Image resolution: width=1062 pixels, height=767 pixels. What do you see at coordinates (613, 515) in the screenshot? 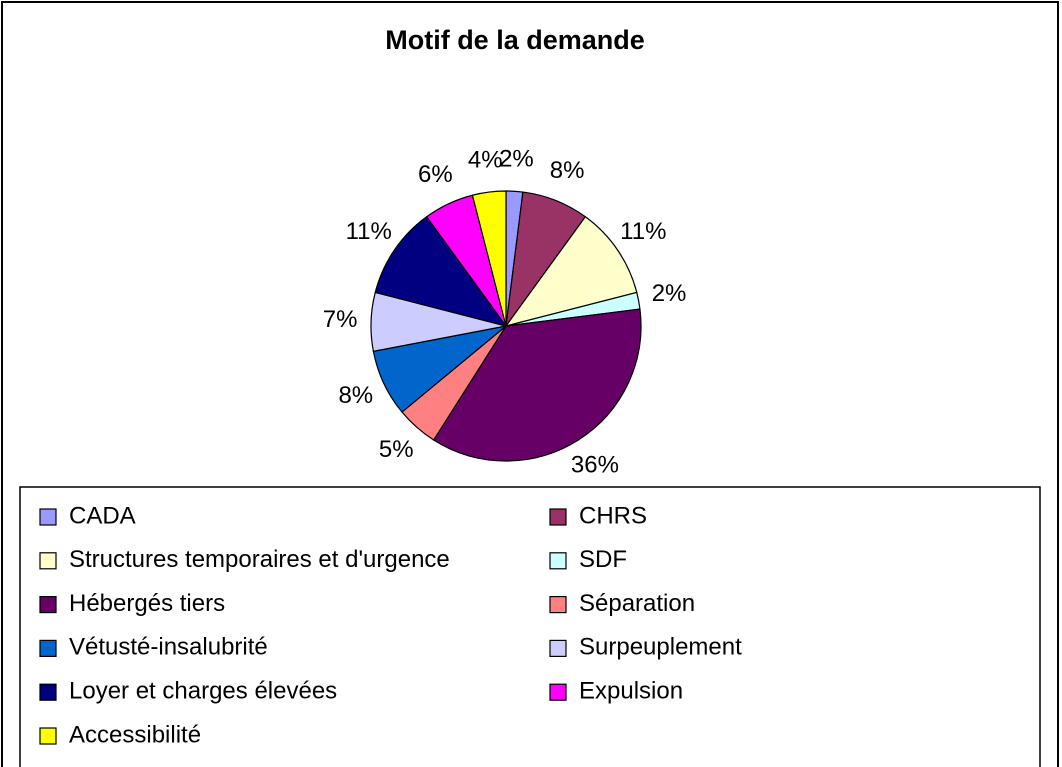
I see `legend-label: CHRS` at bounding box center [613, 515].